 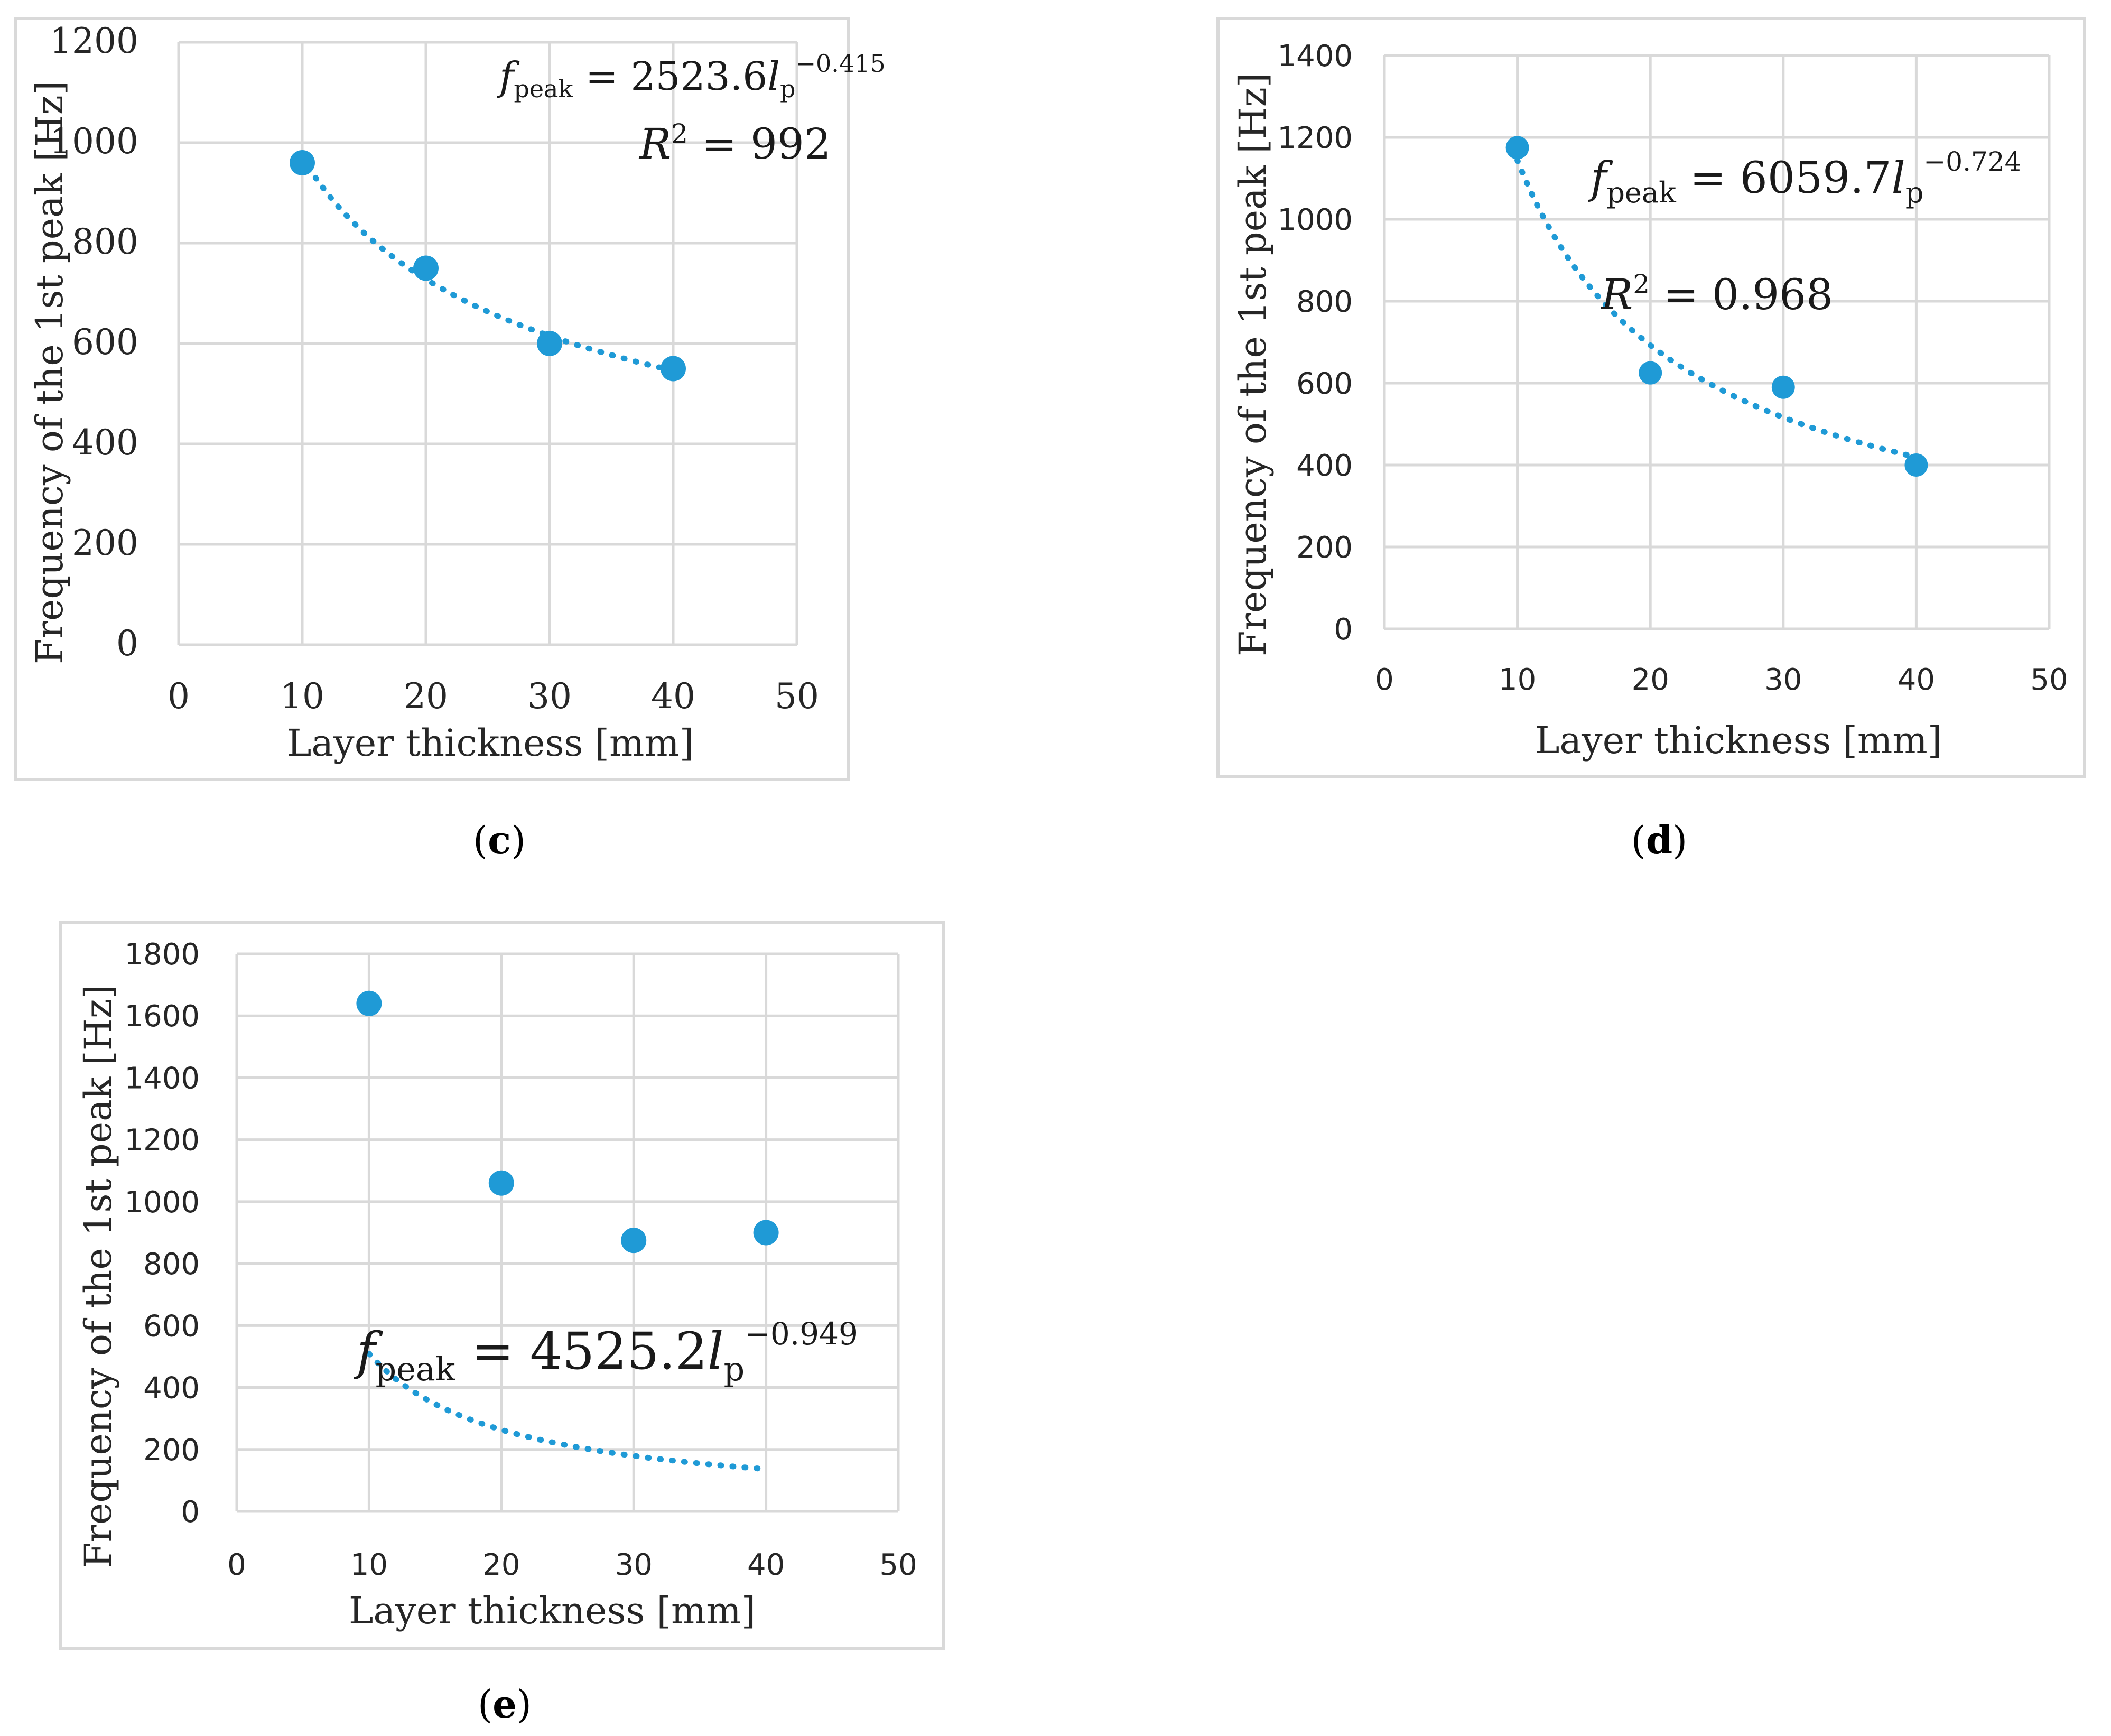 What do you see at coordinates (1638, 840) in the screenshot?
I see `panel-d-caption-open: (` at bounding box center [1638, 840].